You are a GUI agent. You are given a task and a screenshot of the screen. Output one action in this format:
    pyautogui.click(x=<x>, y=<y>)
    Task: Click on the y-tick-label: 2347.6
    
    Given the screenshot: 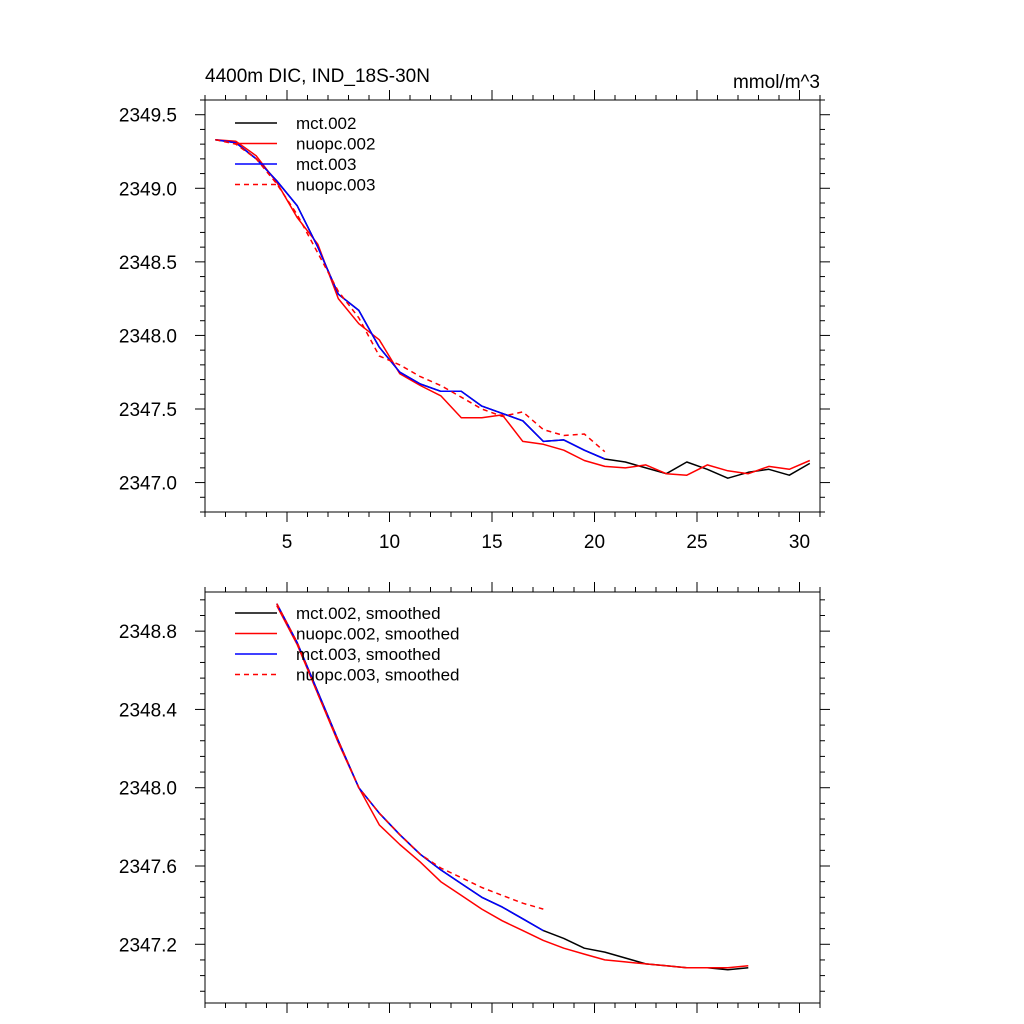 What is the action you would take?
    pyautogui.click(x=148, y=867)
    